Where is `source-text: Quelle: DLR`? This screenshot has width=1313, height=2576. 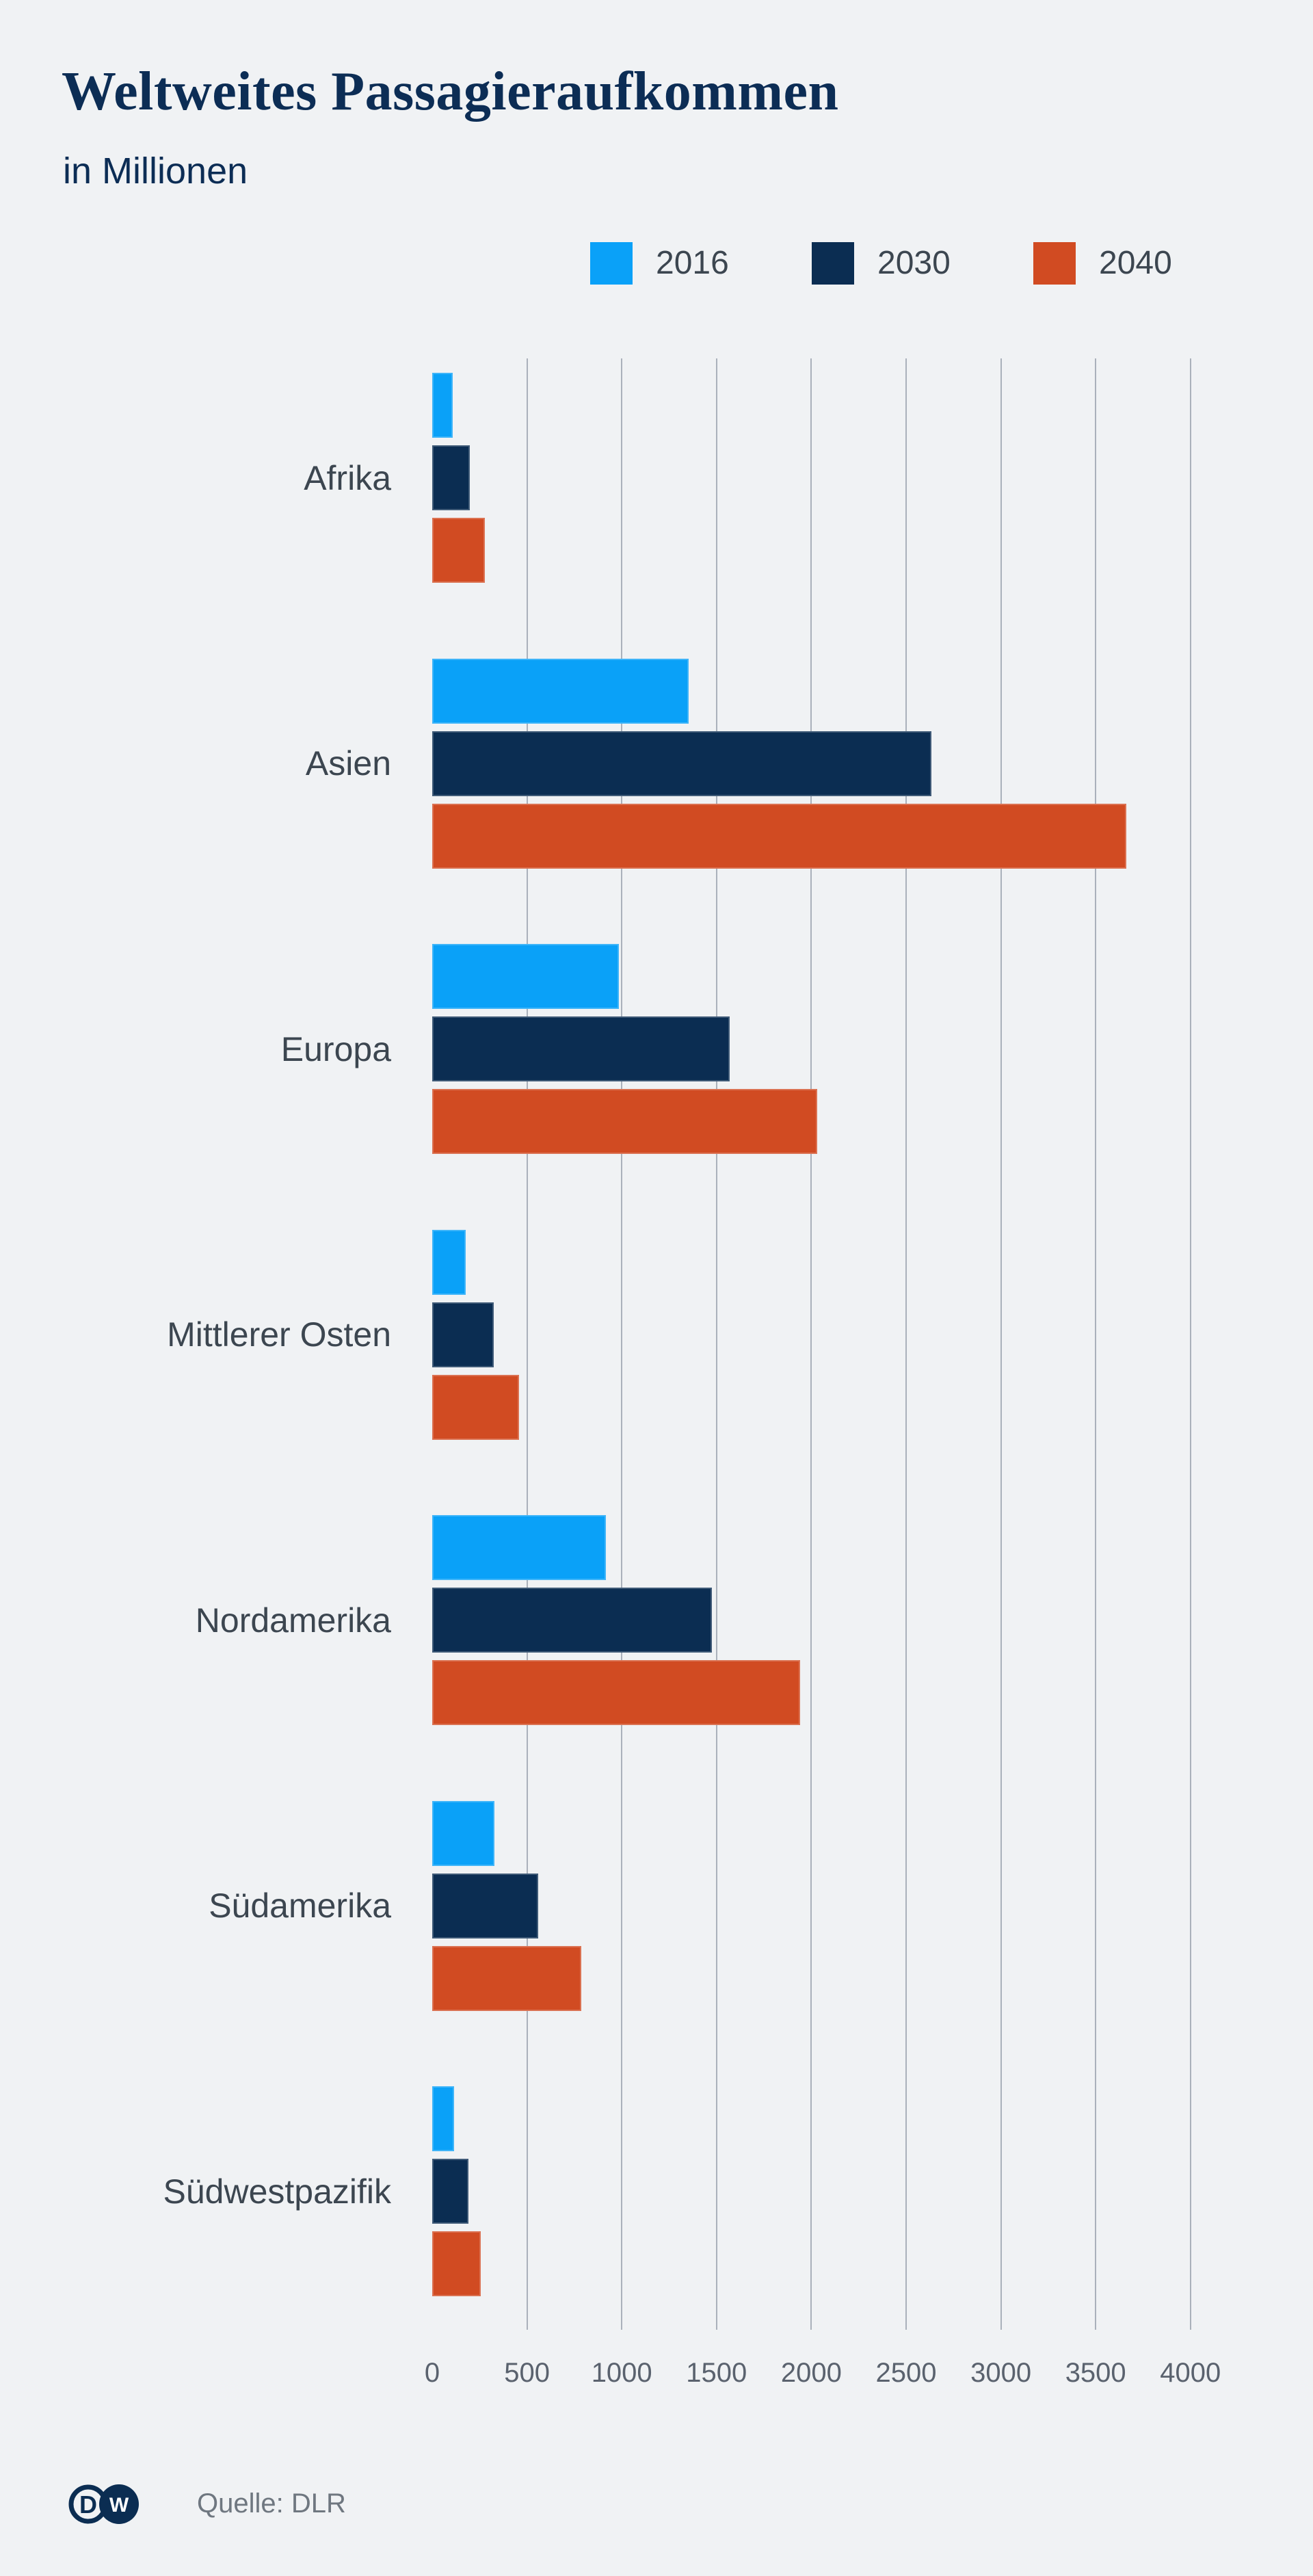
source-text: Quelle: DLR is located at coordinates (271, 2503).